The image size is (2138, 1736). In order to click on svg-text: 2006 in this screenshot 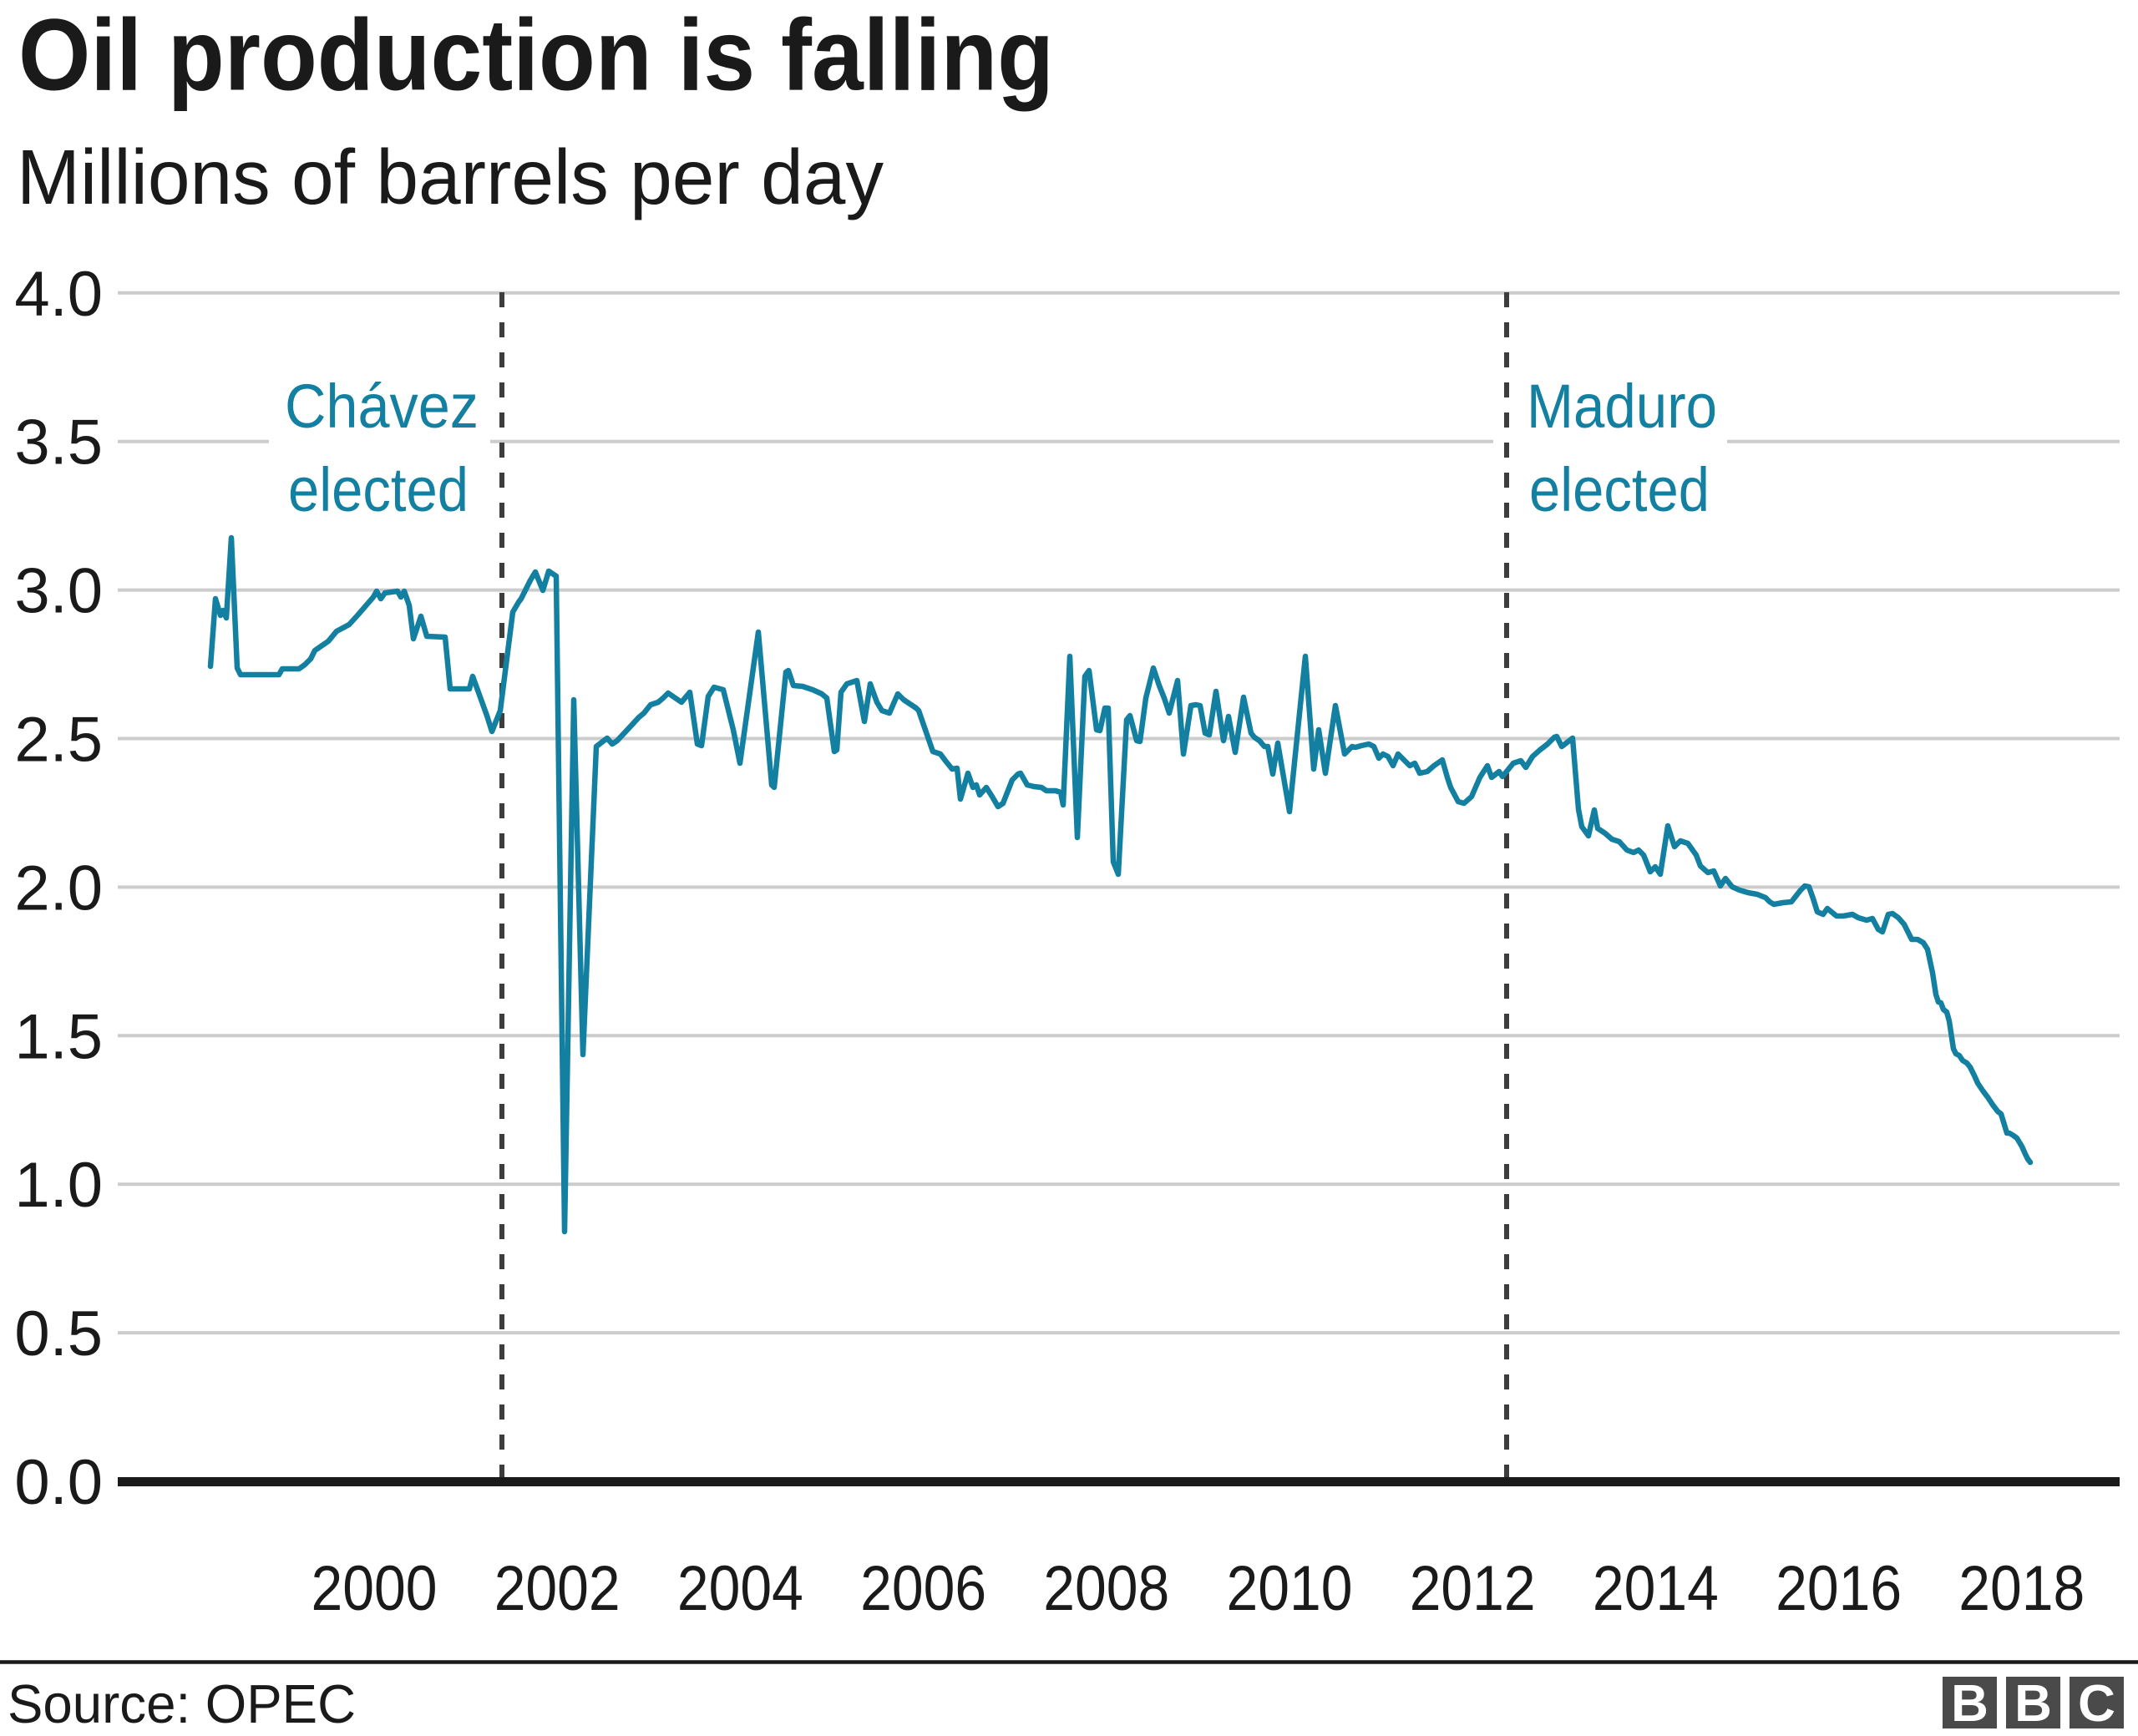, I will do `click(923, 1588)`.